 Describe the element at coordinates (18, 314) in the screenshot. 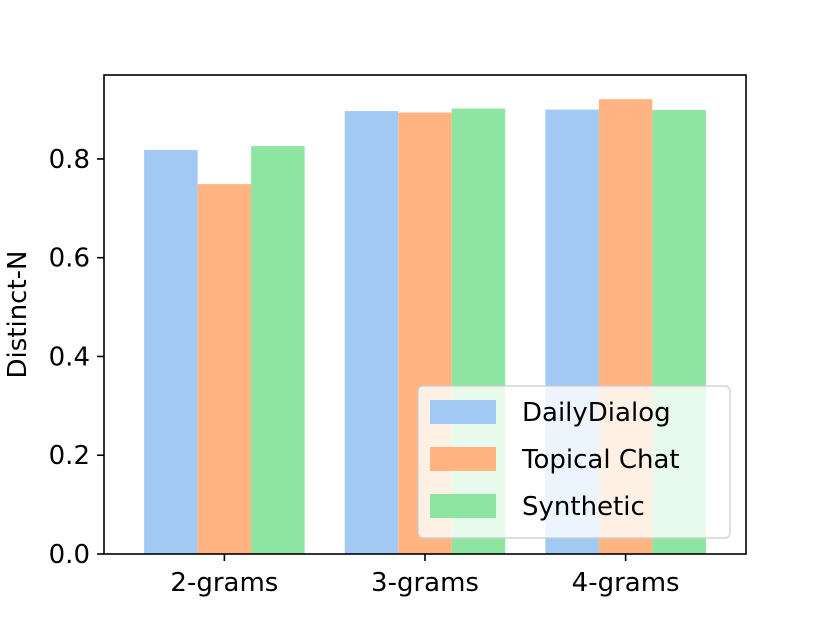

I see `y-axis-label: Distinct-N` at that location.